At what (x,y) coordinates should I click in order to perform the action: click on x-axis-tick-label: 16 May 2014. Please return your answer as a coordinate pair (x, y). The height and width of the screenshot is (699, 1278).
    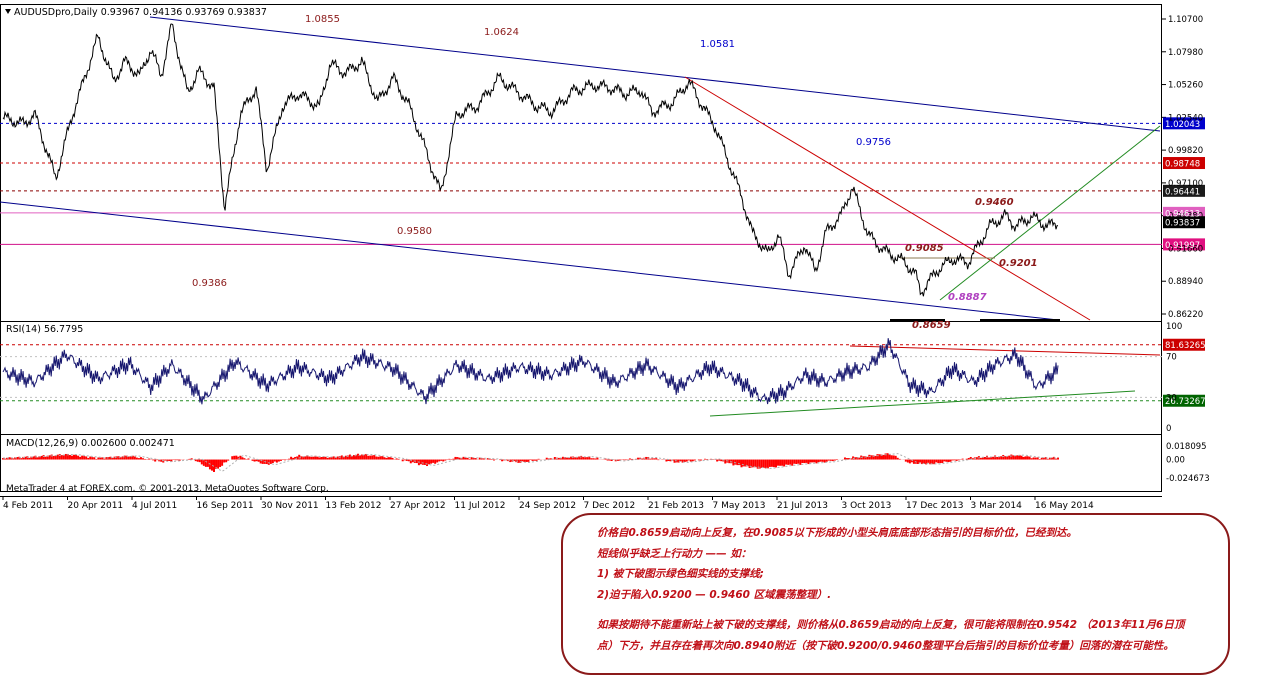
    Looking at the image, I should click on (1064, 506).